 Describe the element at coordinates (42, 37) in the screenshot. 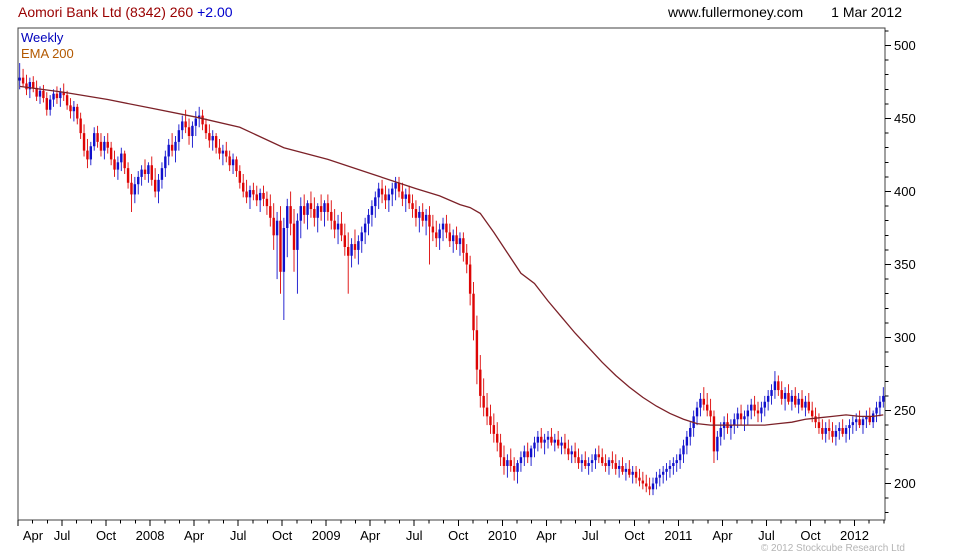

I see `timeframe-label: Weekly` at that location.